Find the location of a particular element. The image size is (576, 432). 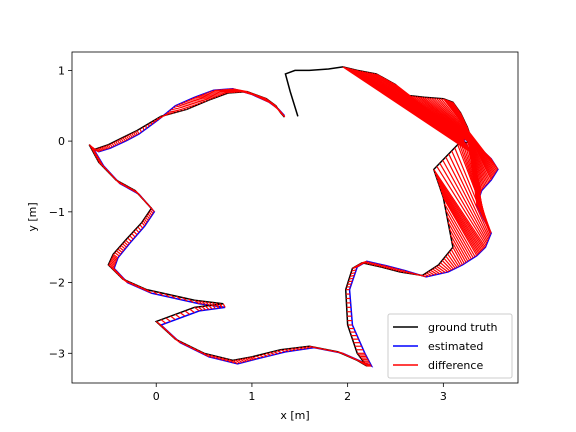

x-tick-label: 2 is located at coordinates (347, 396).